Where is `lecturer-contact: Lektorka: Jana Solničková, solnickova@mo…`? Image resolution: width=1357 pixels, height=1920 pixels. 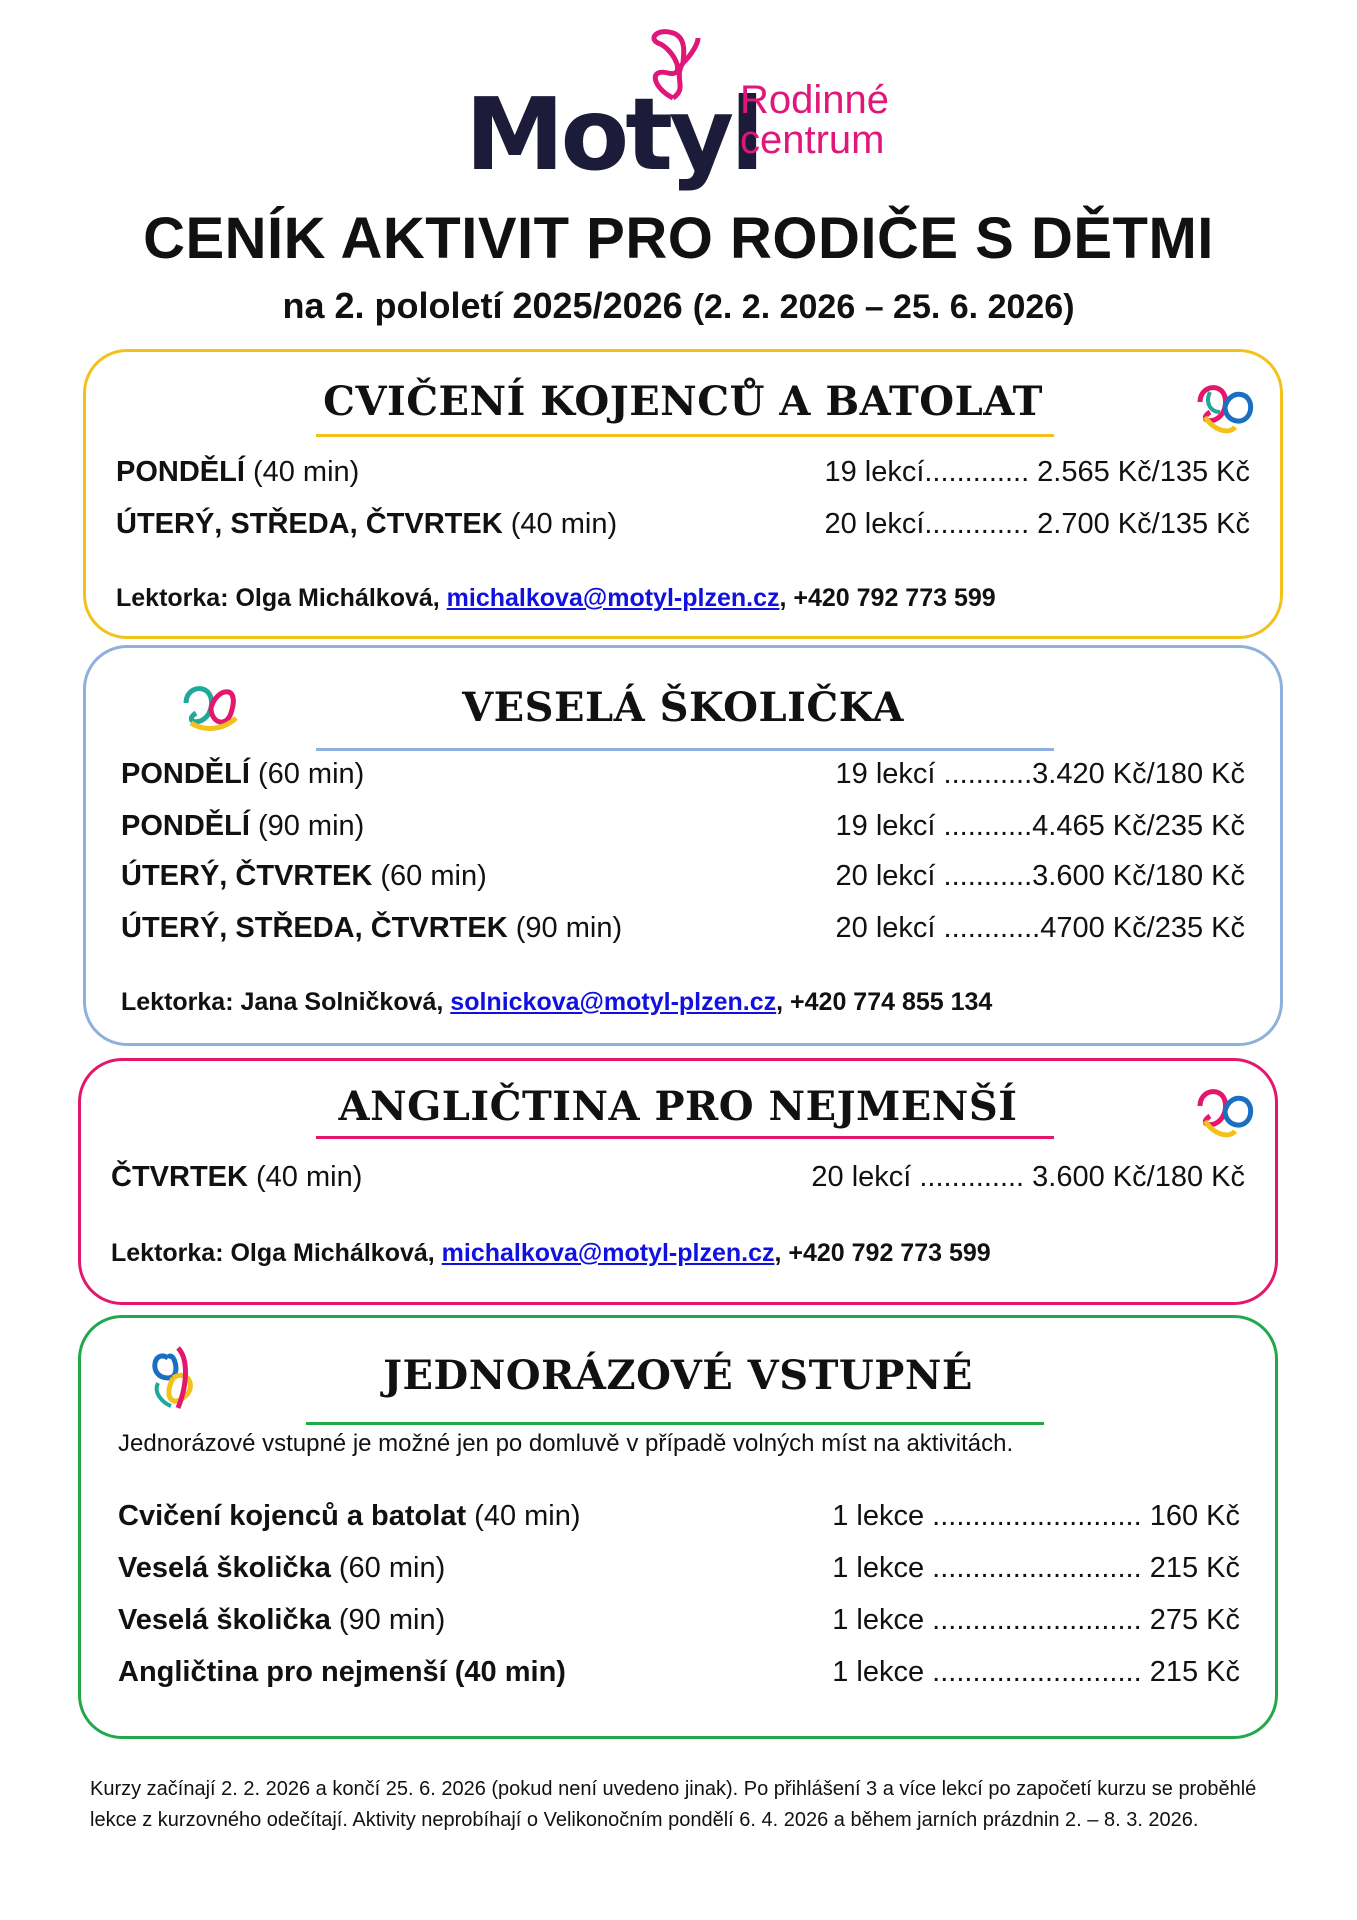 lecturer-contact: Lektorka: Jana Solničková, solnickova@mo… is located at coordinates (557, 1002).